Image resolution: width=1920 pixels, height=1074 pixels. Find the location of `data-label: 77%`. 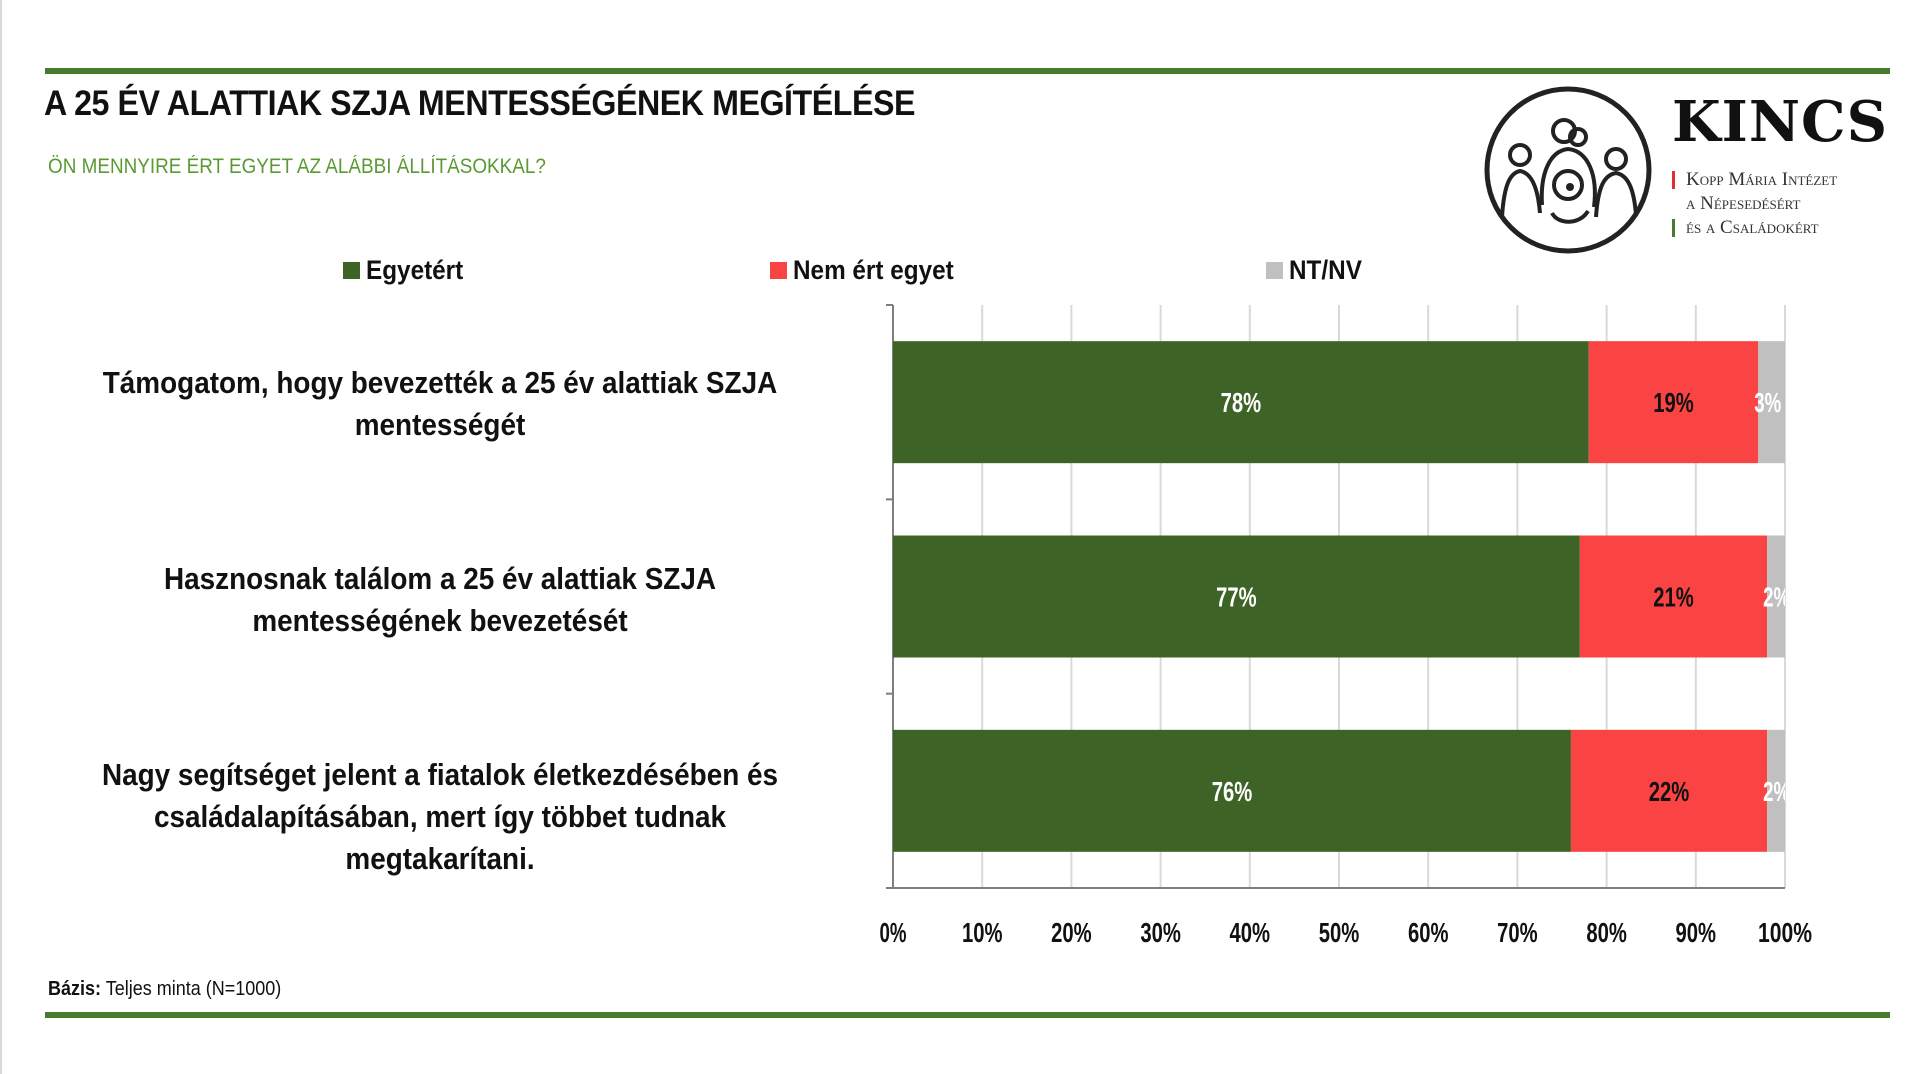

data-label: 77% is located at coordinates (1236, 597).